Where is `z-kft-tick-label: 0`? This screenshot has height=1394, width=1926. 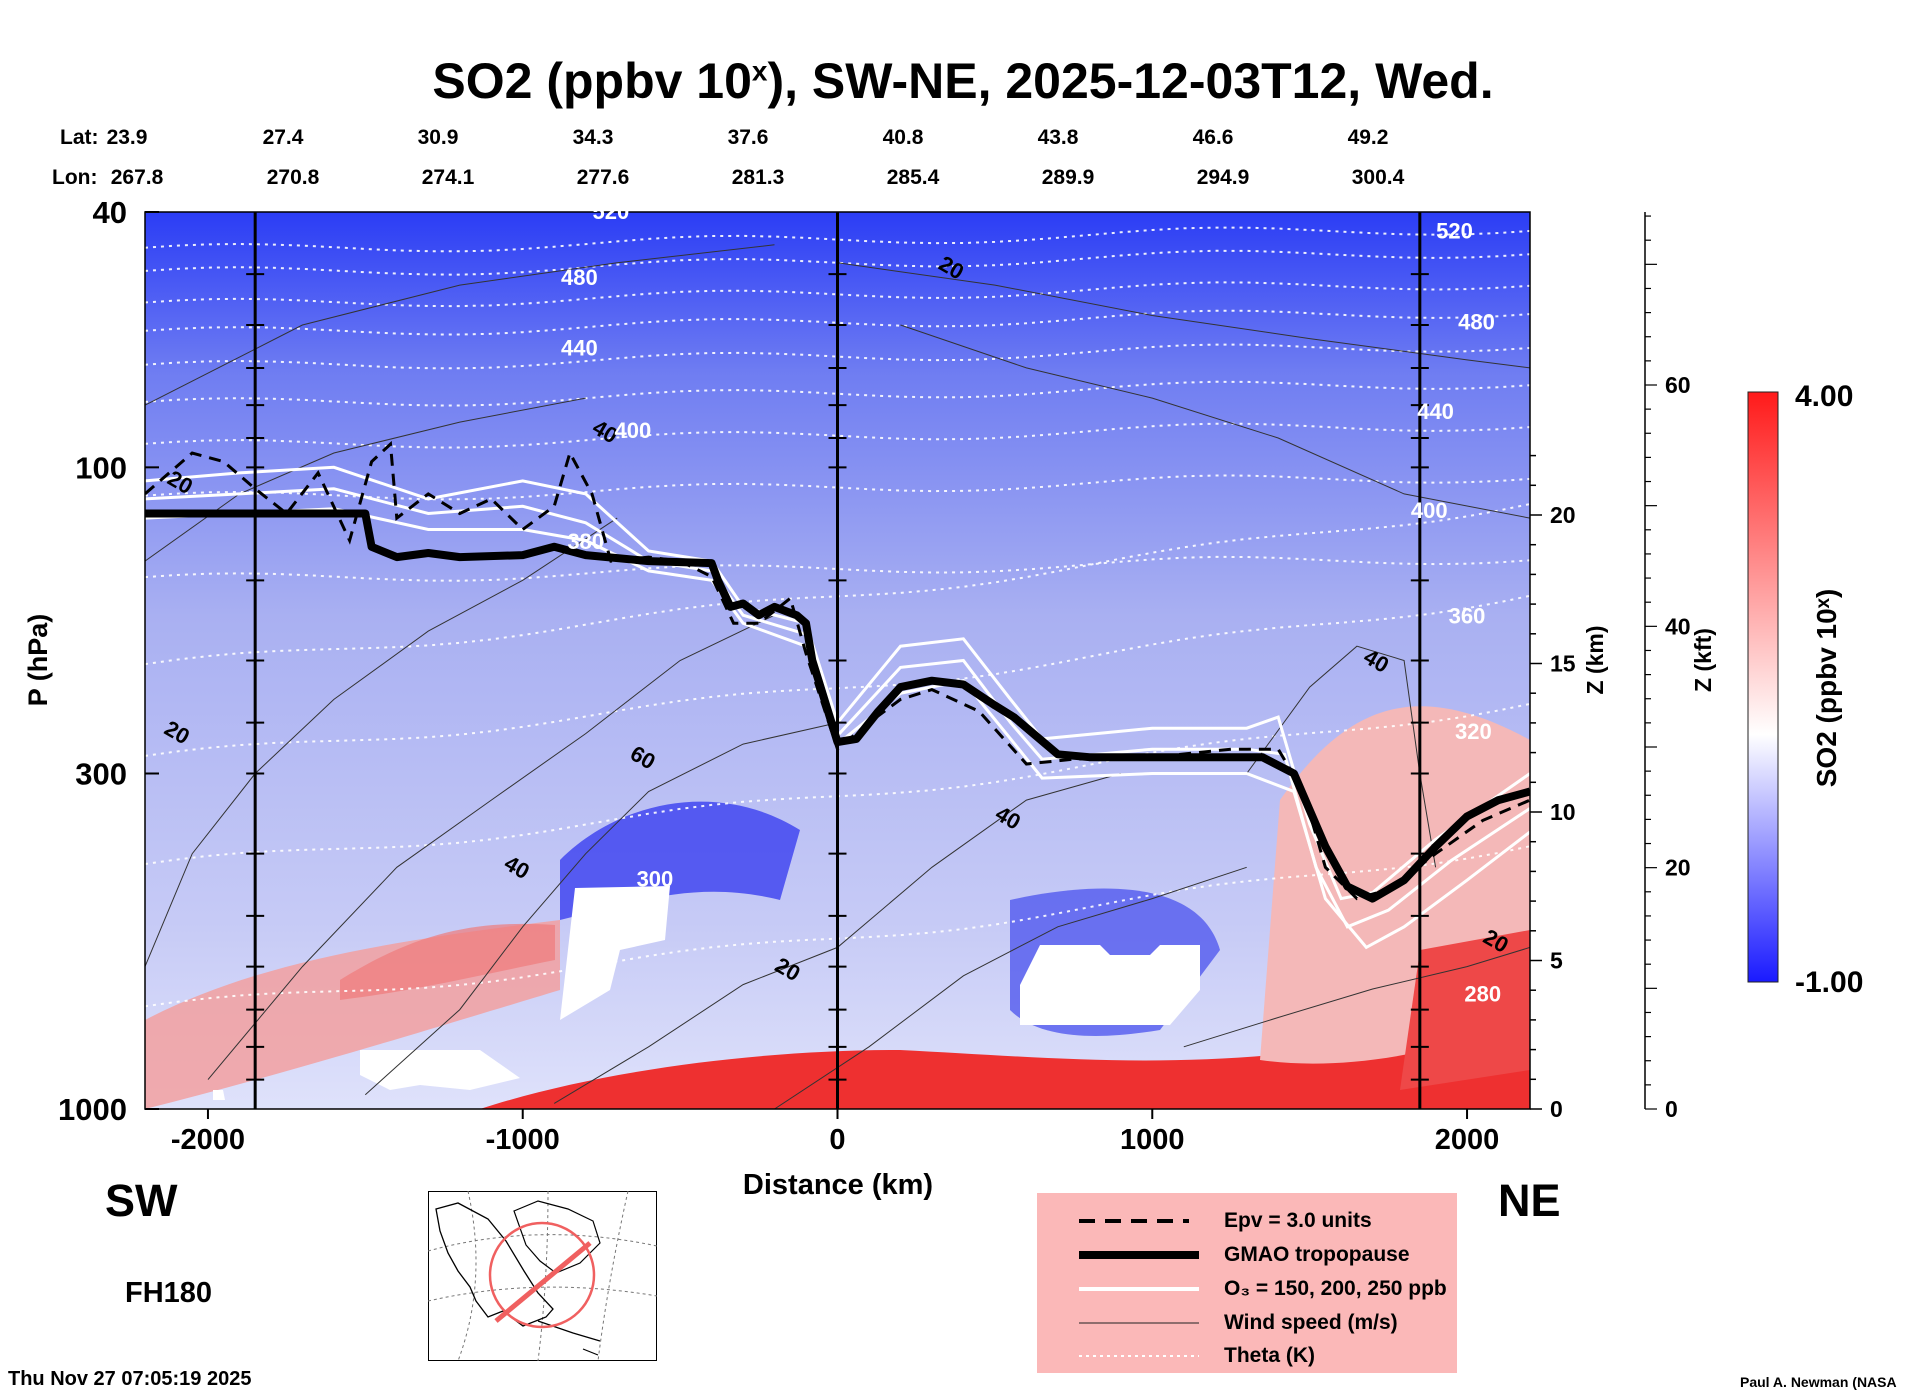
z-kft-tick-label: 0 is located at coordinates (1671, 1109).